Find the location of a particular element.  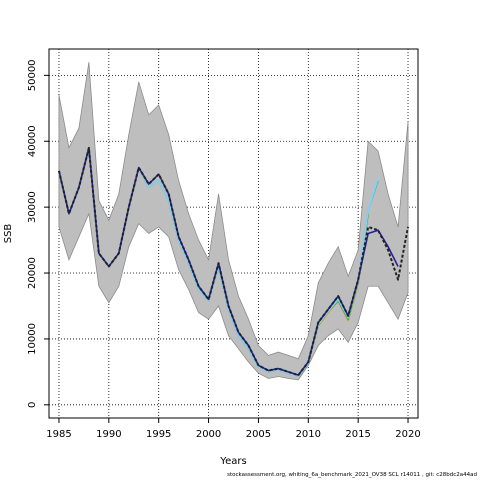

x-tick-label: 2005 is located at coordinates (258, 434).